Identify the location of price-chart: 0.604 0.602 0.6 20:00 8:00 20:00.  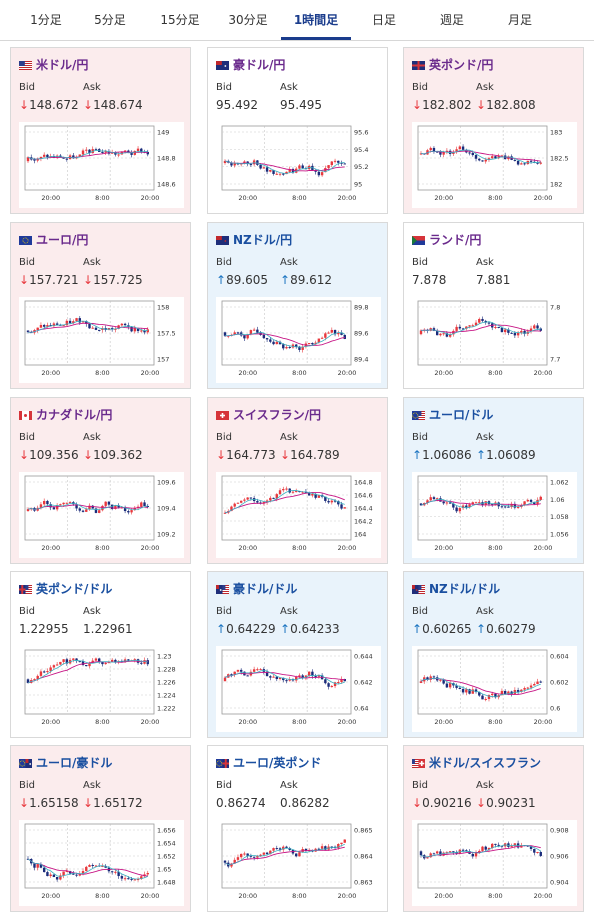
(494, 689).